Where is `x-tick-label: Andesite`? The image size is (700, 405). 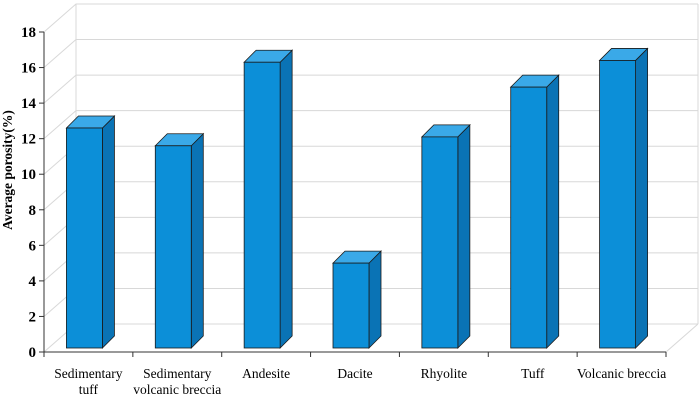
x-tick-label: Andesite is located at coordinates (266, 373).